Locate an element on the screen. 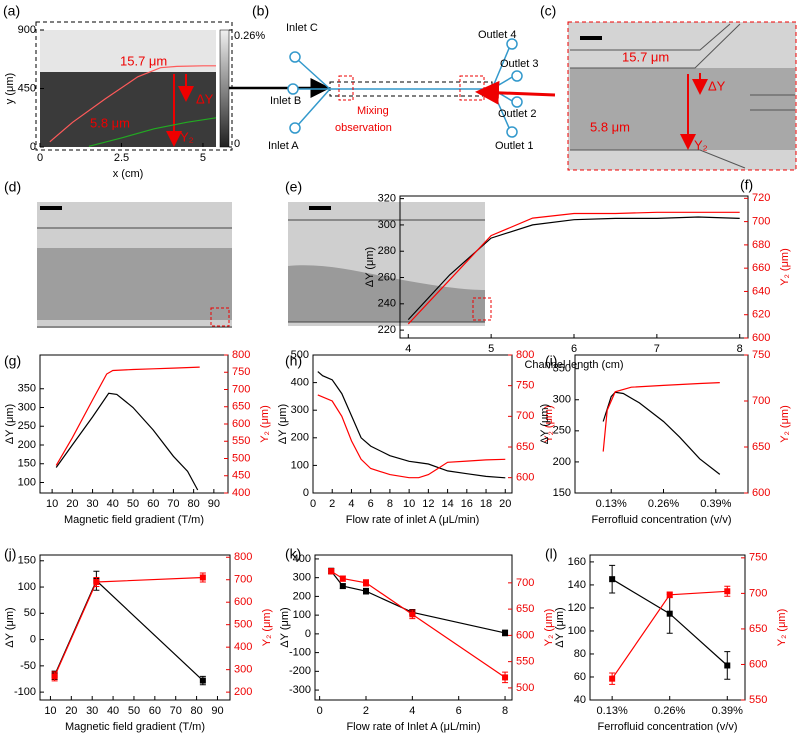 This screenshot has height=752, width=800. x-tick-label: 30 is located at coordinates (92, 504).